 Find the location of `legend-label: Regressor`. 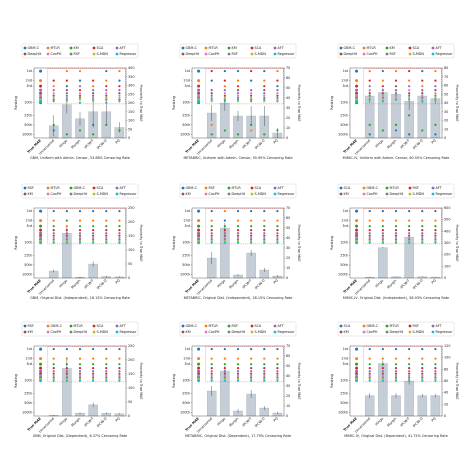

legend-label: Regressor is located at coordinates (444, 54).